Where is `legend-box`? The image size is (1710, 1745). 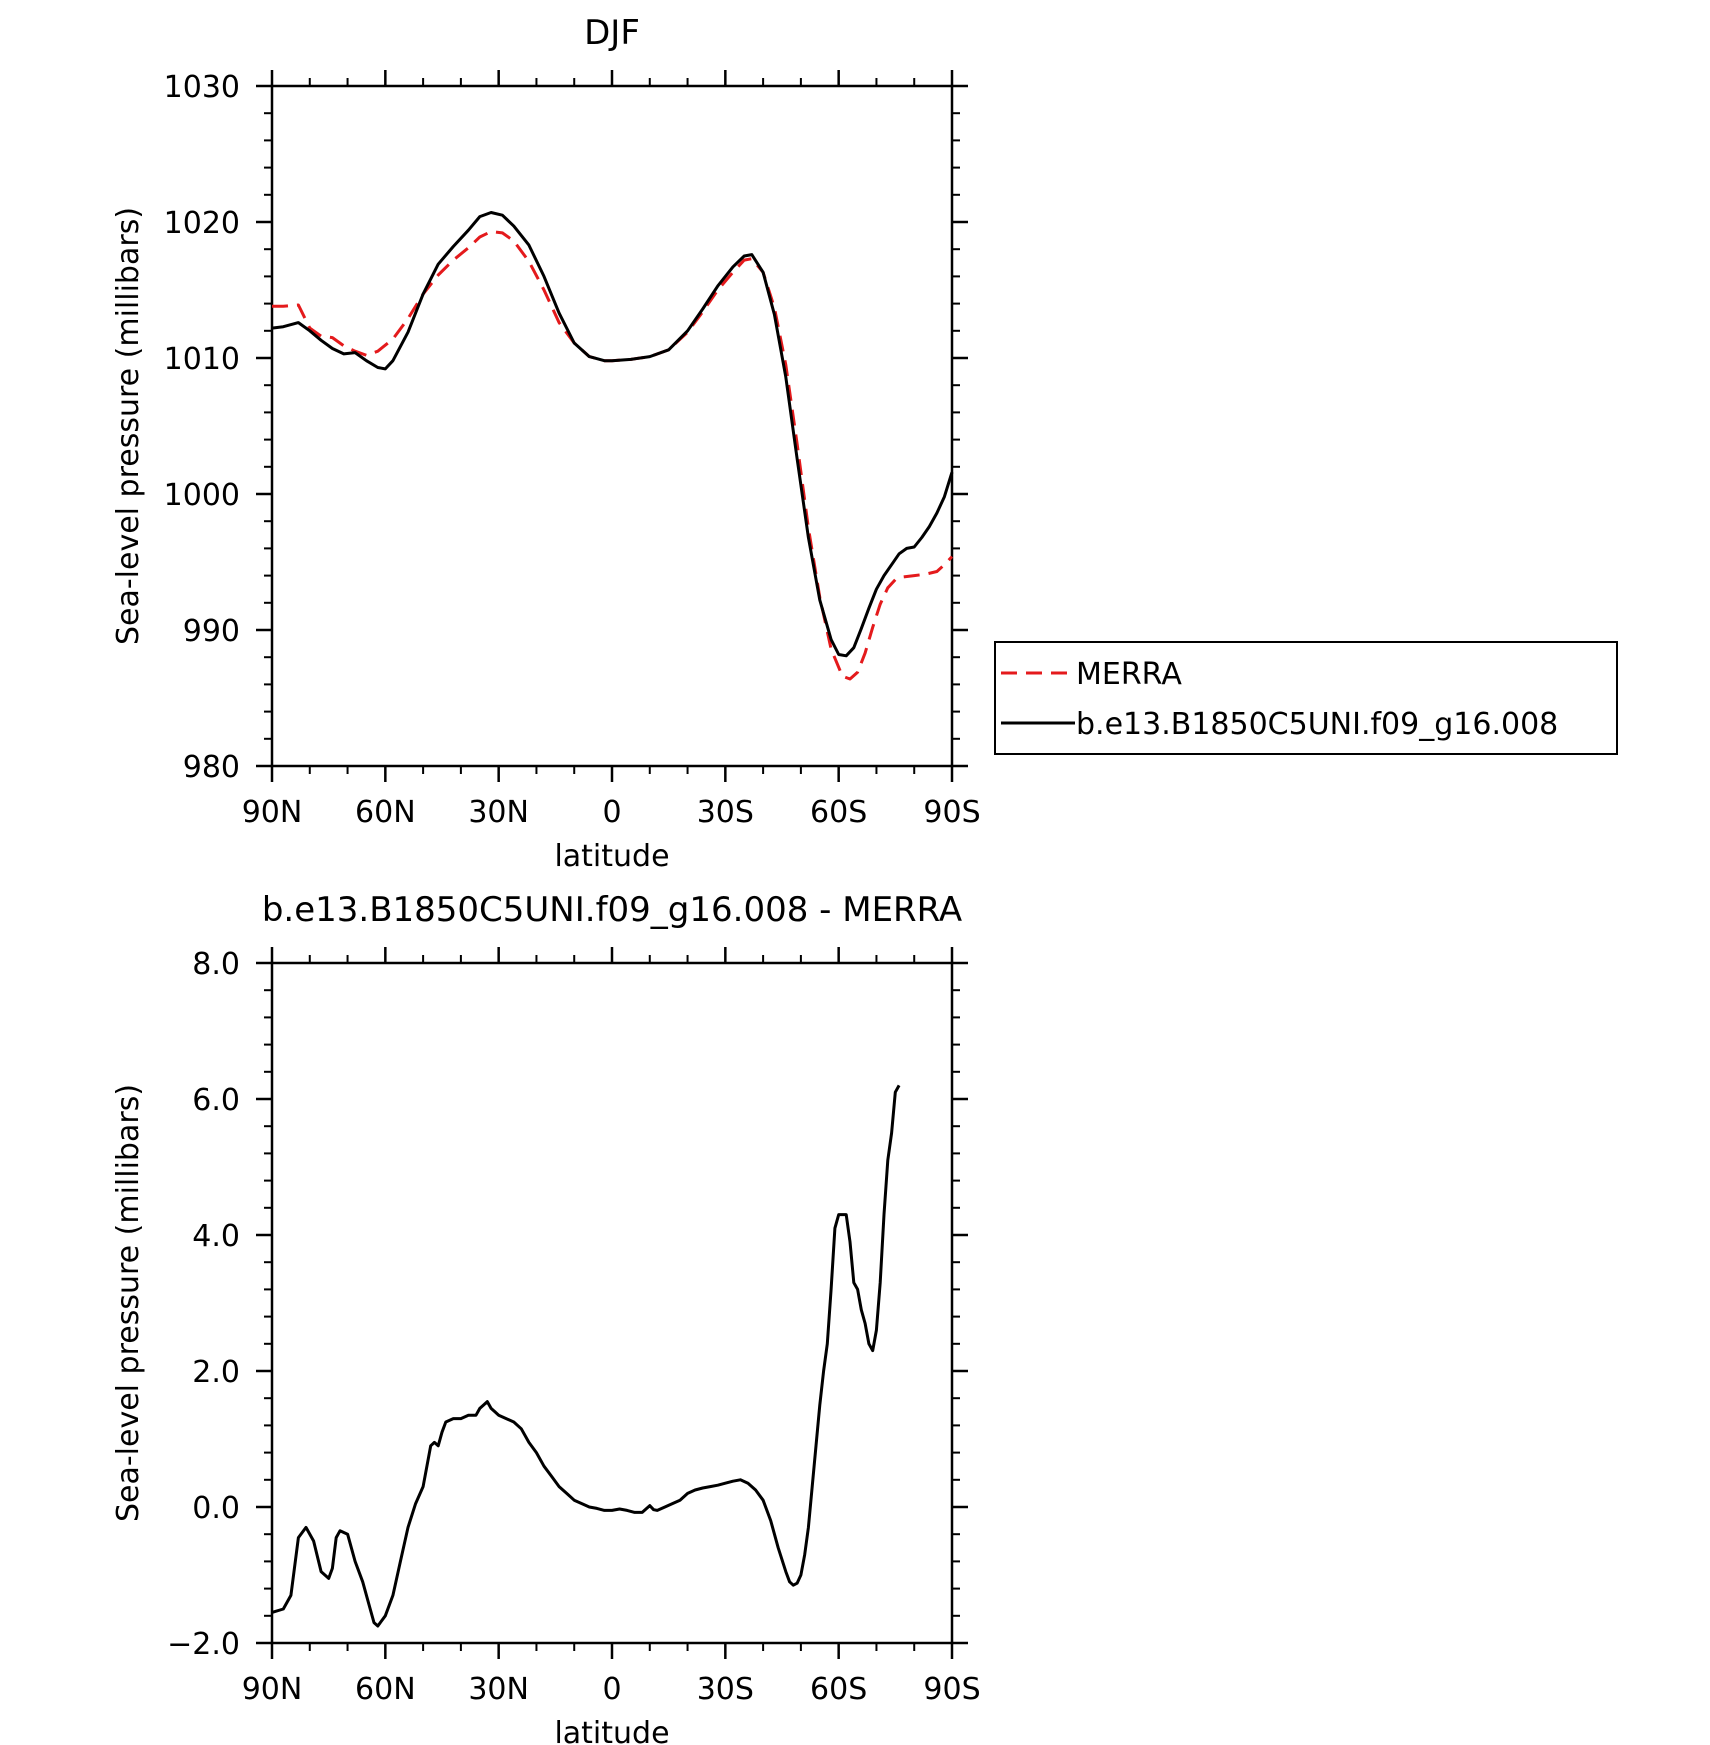 legend-box is located at coordinates (1306, 698).